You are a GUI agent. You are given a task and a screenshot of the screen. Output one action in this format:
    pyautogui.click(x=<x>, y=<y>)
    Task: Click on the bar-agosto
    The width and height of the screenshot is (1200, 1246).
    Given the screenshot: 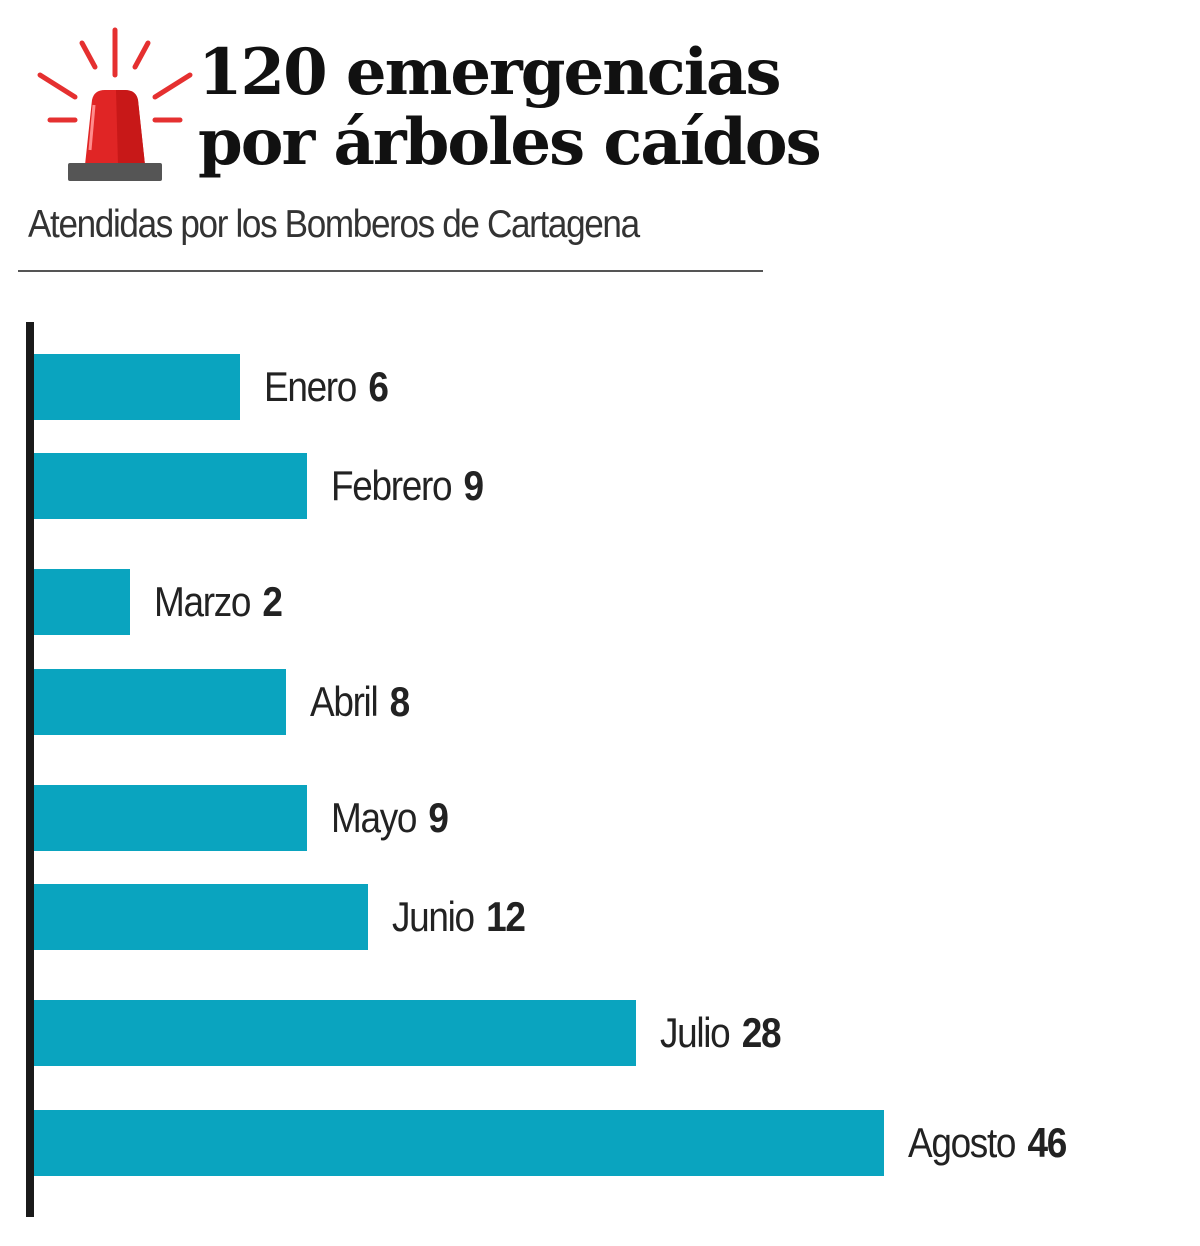 What is the action you would take?
    pyautogui.click(x=459, y=1143)
    